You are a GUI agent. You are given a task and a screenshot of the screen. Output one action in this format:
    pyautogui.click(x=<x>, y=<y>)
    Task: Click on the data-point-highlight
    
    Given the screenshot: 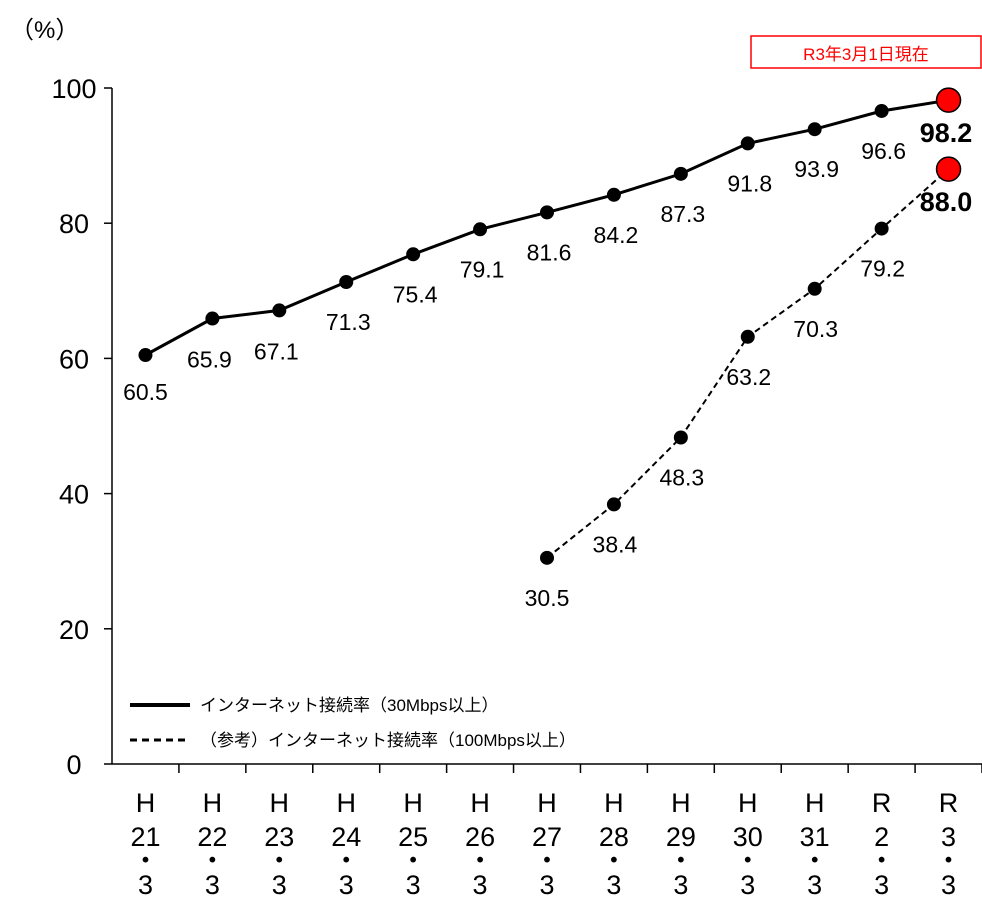 What is the action you would take?
    pyautogui.click(x=948, y=100)
    